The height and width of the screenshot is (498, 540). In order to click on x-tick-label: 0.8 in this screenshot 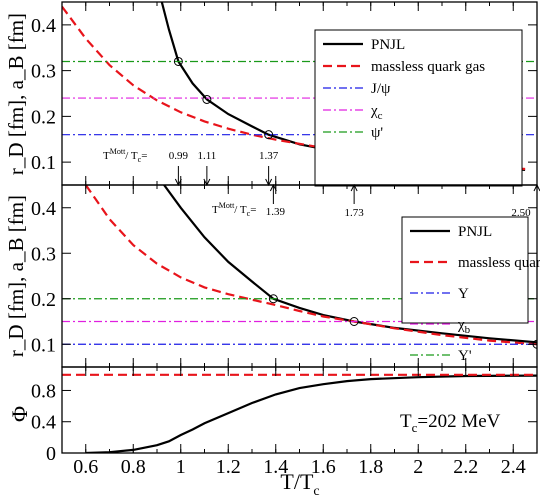, I will do `click(133, 467)`.